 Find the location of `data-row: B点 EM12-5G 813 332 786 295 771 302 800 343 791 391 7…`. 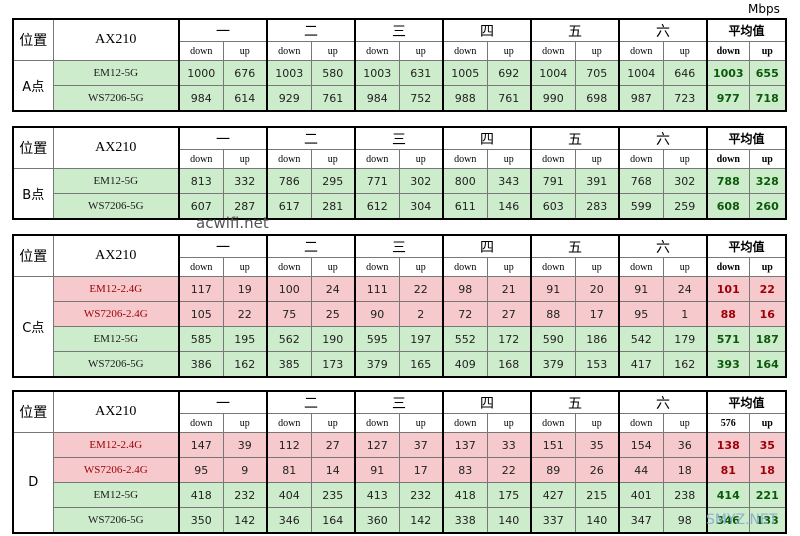

data-row: B点 EM12-5G 813 332 786 295 771 302 800 343 791 391 7… is located at coordinates (399, 194).